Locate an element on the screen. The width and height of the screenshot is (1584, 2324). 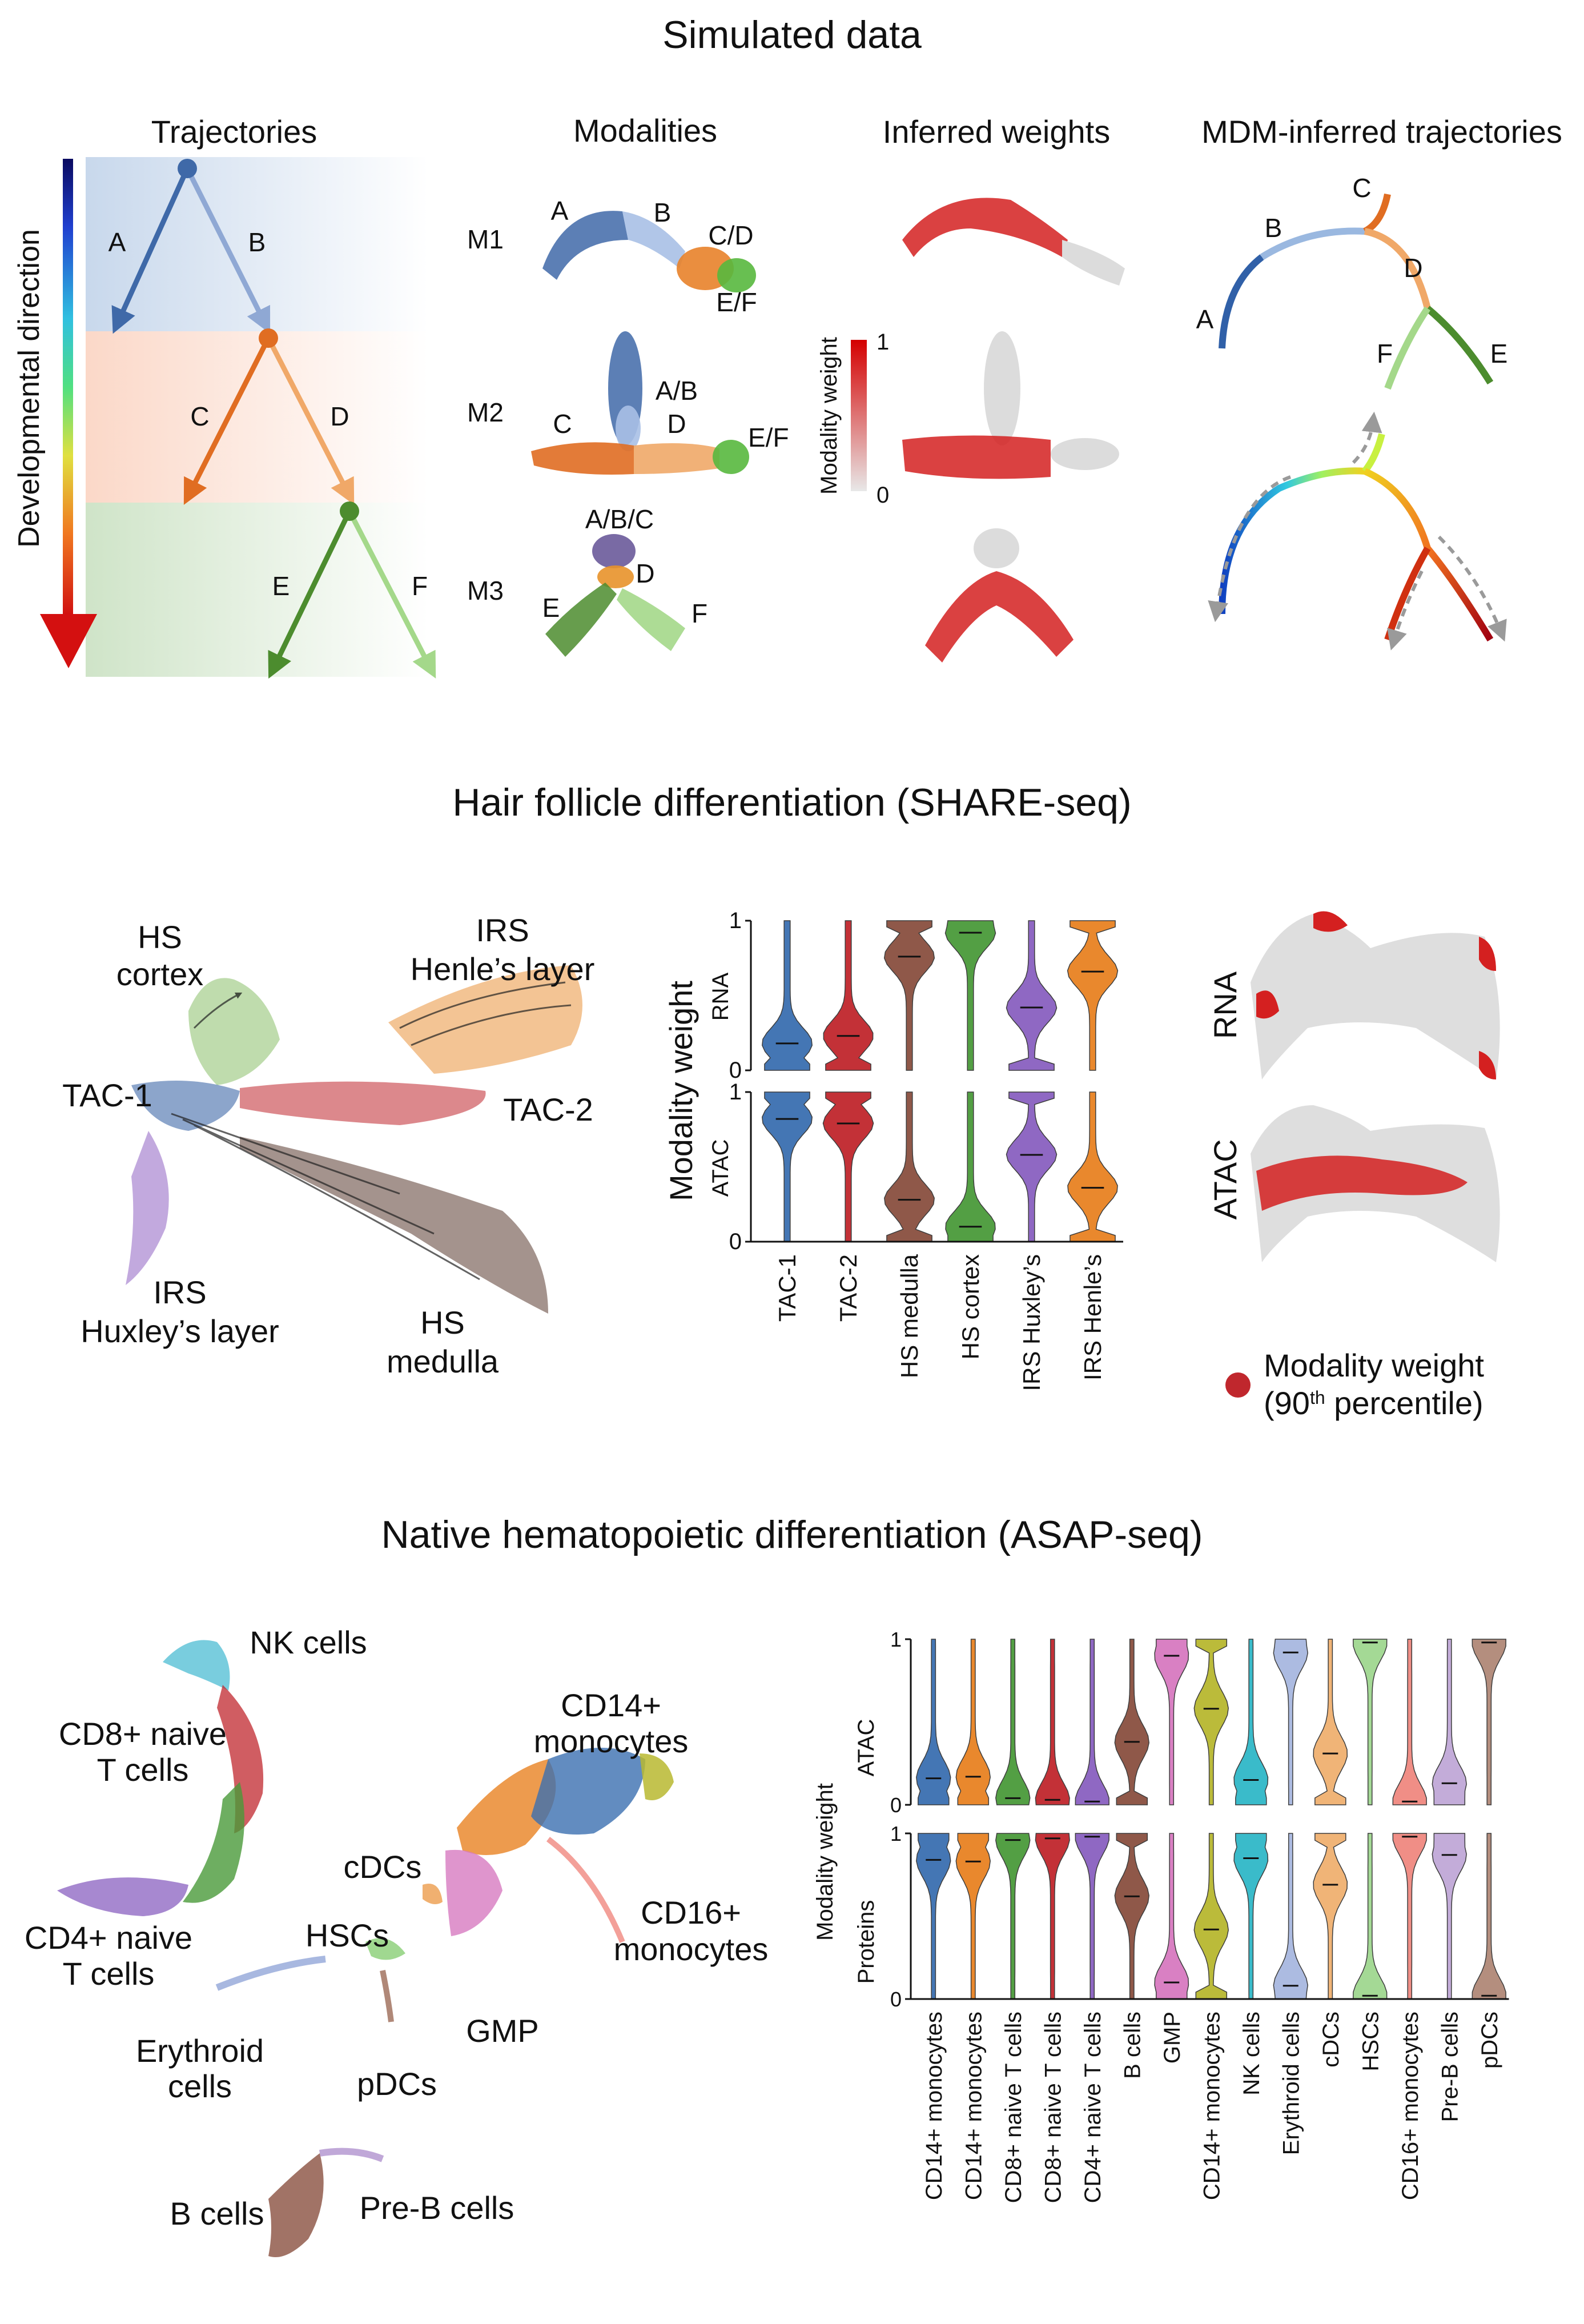
category-label-5: IRS Henle’s is located at coordinates (1092, 1317).